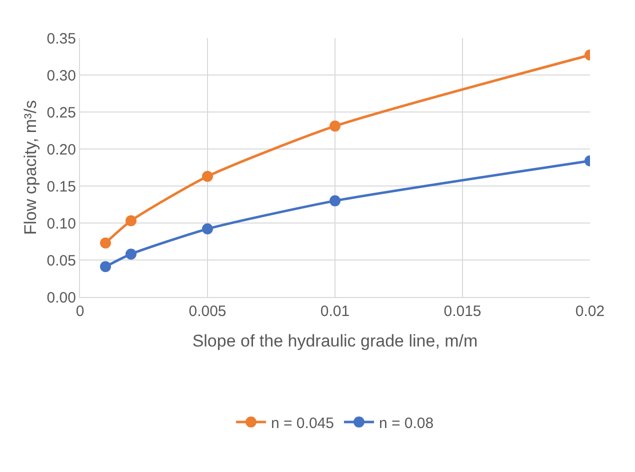 The width and height of the screenshot is (635, 472). I want to click on y-tick-label: 0.30, so click(61, 75).